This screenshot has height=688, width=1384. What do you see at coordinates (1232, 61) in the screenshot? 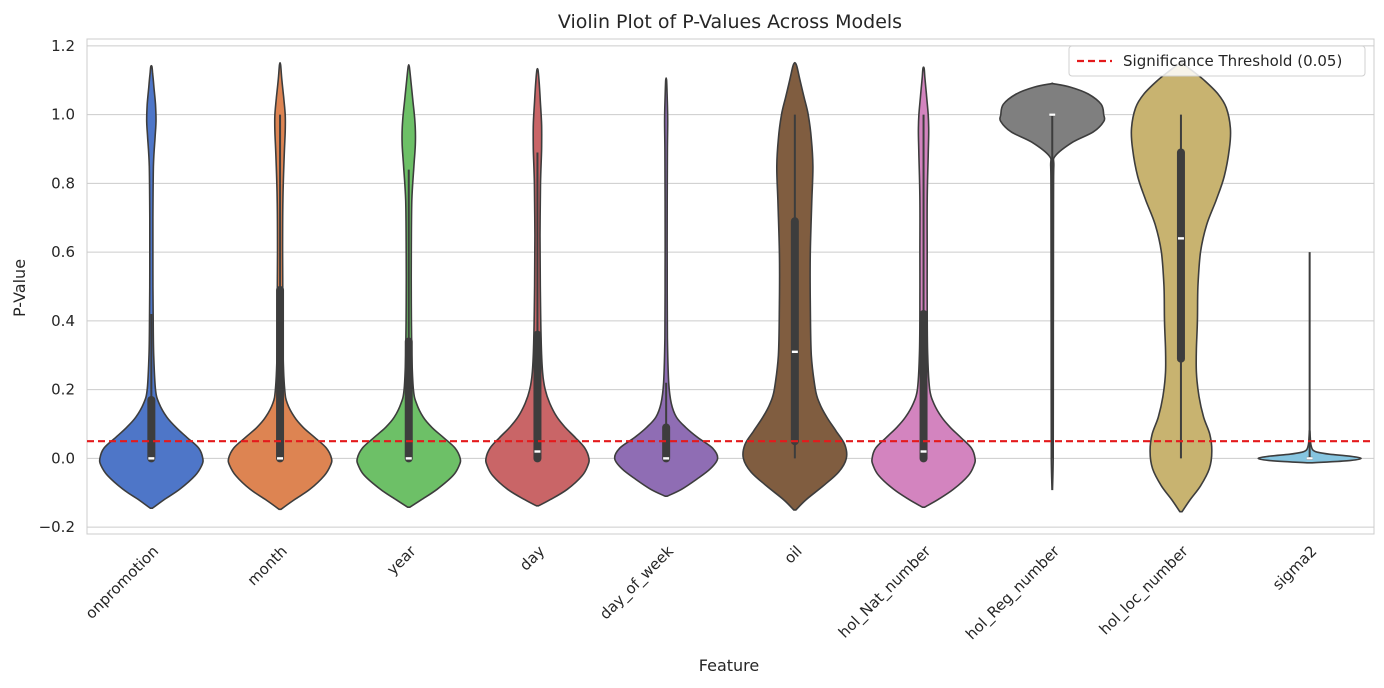
I see `legend-threshold-label: Significance Threshold (0.05)` at bounding box center [1232, 61].